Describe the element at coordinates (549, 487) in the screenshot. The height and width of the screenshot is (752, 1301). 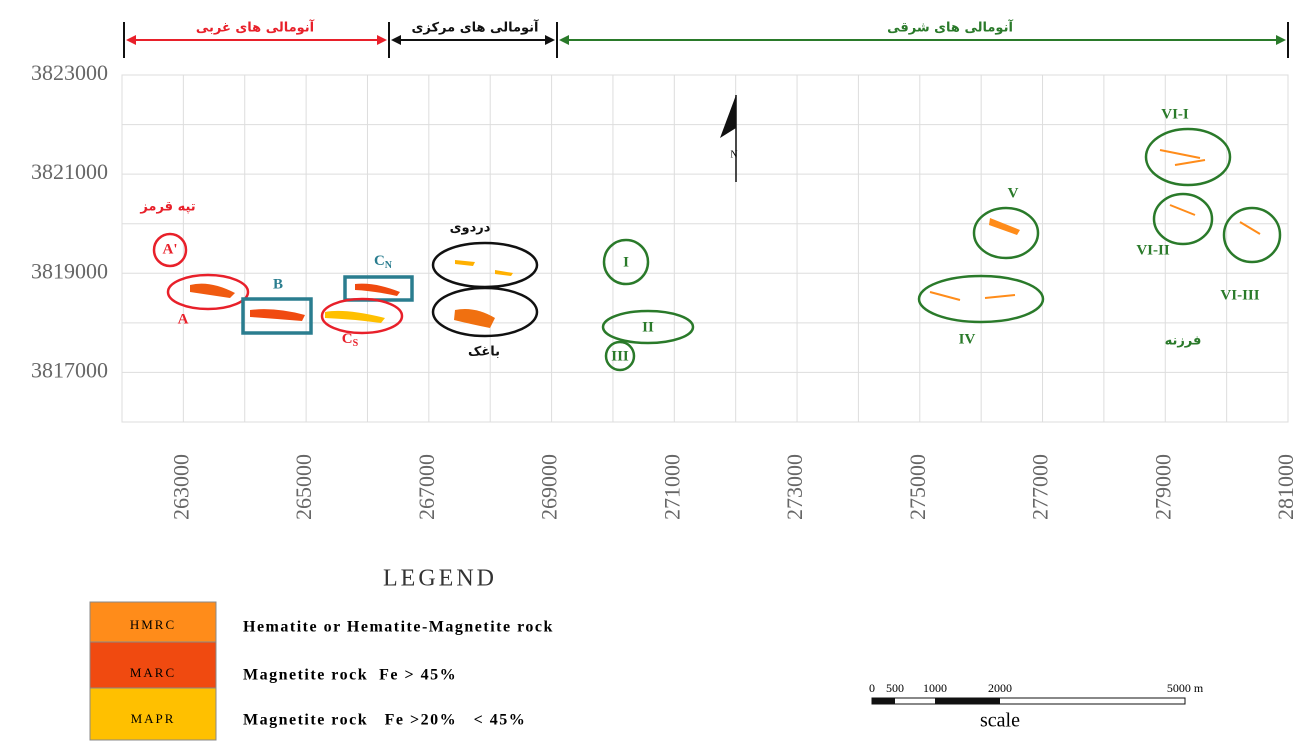
I see `x-tick-label: 269000` at that location.